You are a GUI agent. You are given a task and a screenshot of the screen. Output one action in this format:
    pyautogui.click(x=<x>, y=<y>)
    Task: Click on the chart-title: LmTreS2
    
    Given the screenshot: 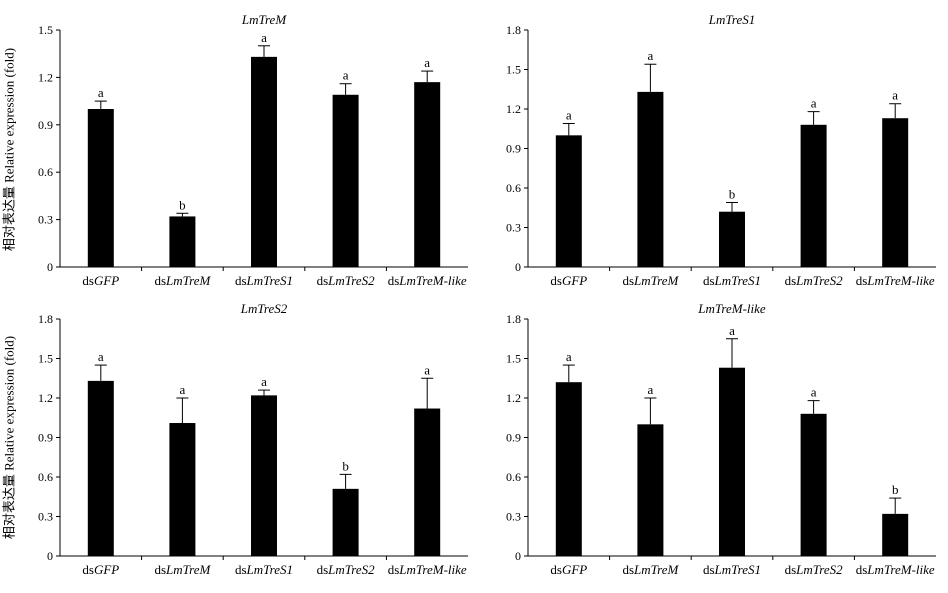 What is the action you would take?
    pyautogui.click(x=264, y=308)
    